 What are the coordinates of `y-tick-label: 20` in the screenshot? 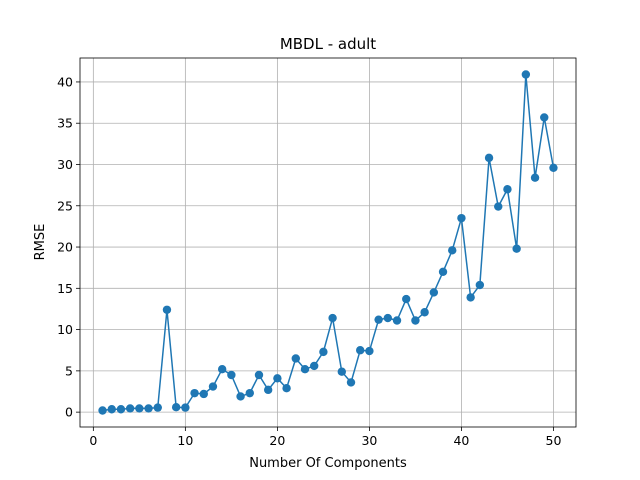 It's located at (65, 247).